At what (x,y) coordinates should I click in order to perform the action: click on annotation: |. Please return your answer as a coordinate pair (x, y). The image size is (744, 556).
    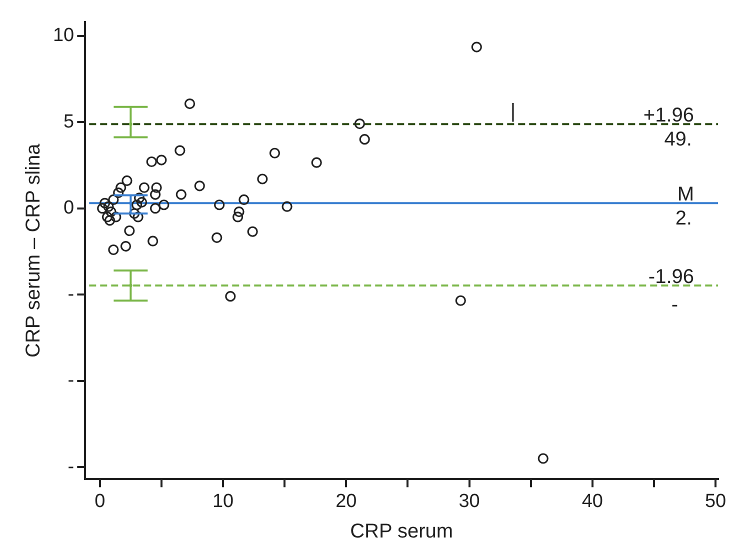
    Looking at the image, I should click on (513, 111).